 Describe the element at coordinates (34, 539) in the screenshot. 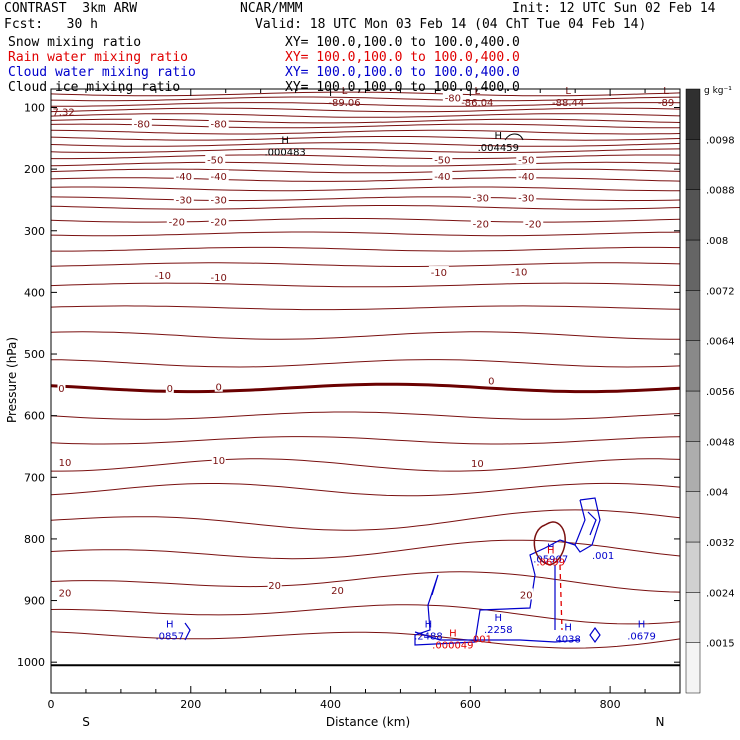

I see `y-tick-label: 800` at that location.